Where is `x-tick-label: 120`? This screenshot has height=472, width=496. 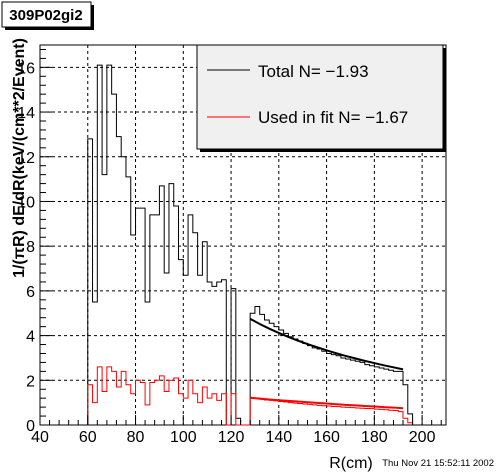
x-tick-label: 120 is located at coordinates (231, 437).